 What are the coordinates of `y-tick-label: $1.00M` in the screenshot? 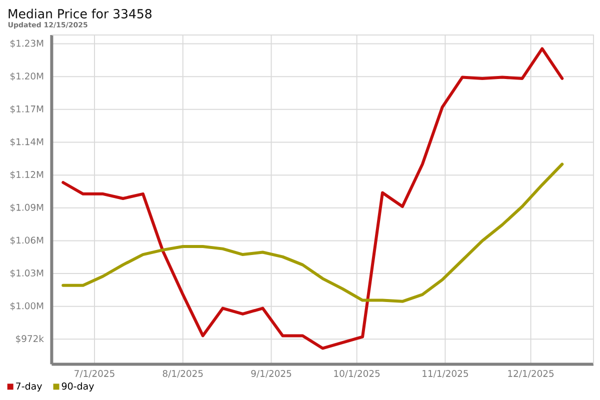 It's located at (27, 306).